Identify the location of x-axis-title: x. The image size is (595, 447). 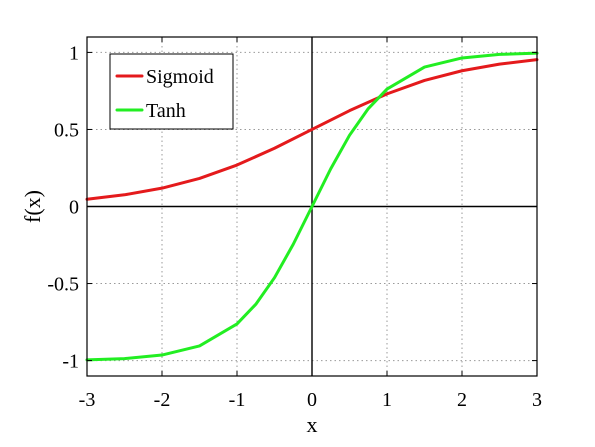
(312, 424).